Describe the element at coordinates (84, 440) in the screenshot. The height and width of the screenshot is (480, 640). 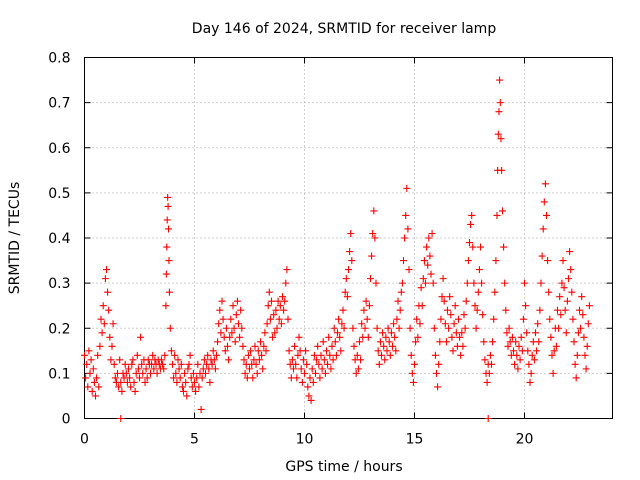
I see `x-tick-label: 0` at that location.